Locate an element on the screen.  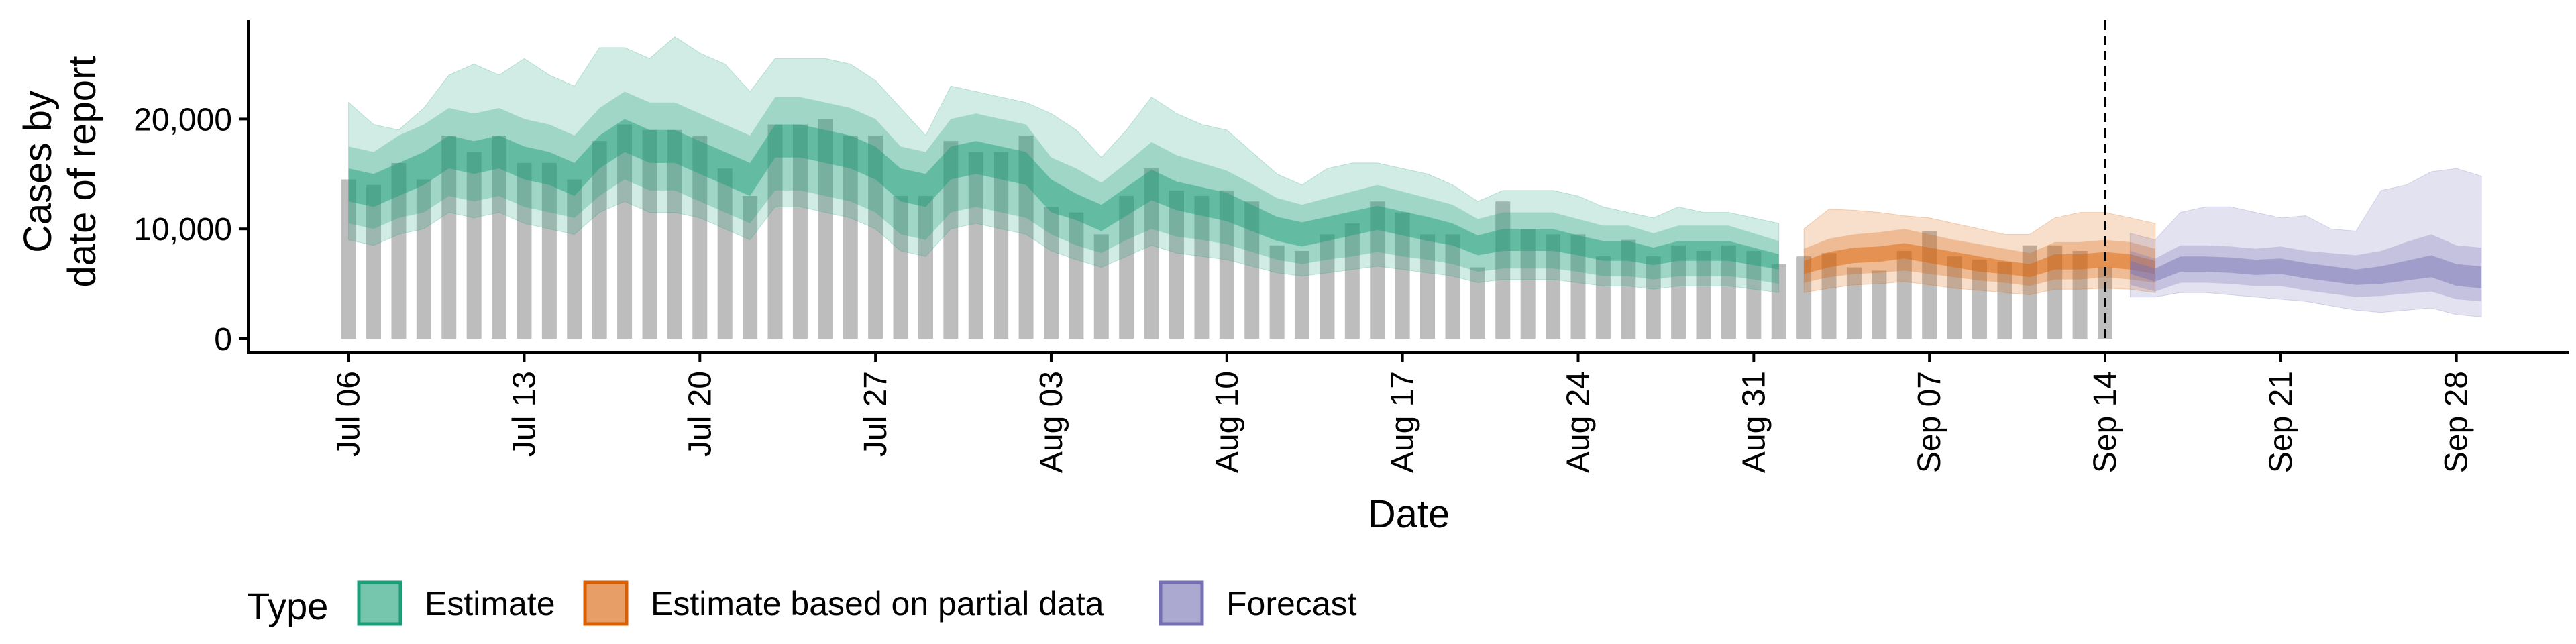
legend-item: Estimate is located at coordinates (456, 603).